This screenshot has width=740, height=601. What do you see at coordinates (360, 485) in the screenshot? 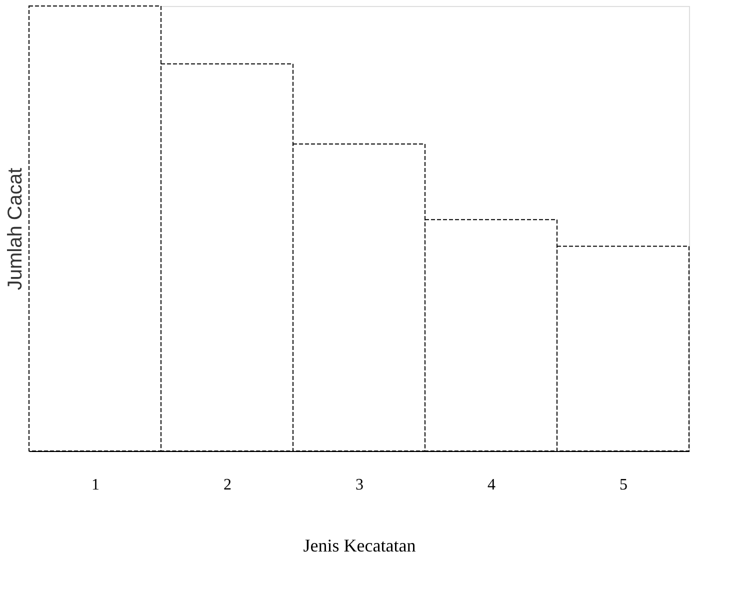
I see `x-tick-label: 3` at bounding box center [360, 485].